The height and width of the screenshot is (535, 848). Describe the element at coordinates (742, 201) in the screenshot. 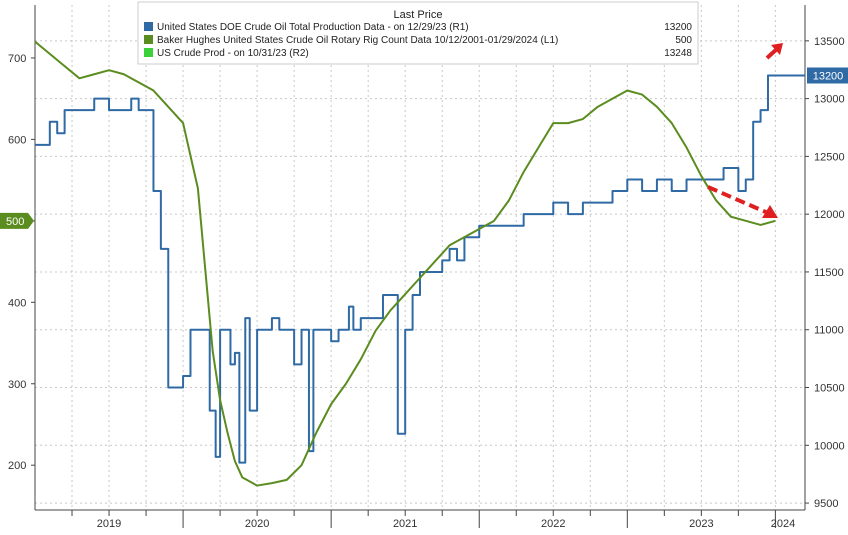

I see `red-dashed-arrow-down` at that location.